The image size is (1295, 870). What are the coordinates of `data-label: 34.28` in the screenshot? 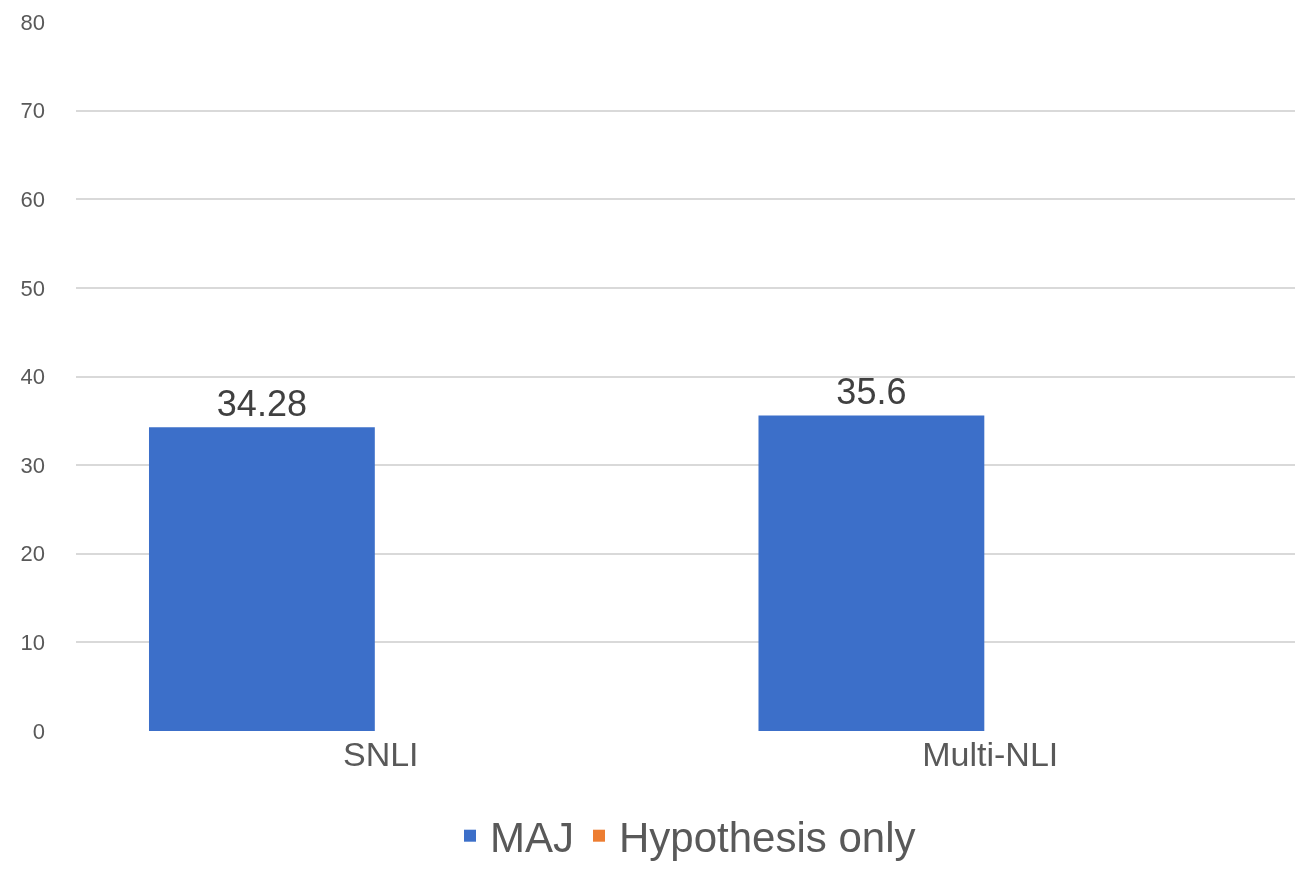 It's located at (261, 404).